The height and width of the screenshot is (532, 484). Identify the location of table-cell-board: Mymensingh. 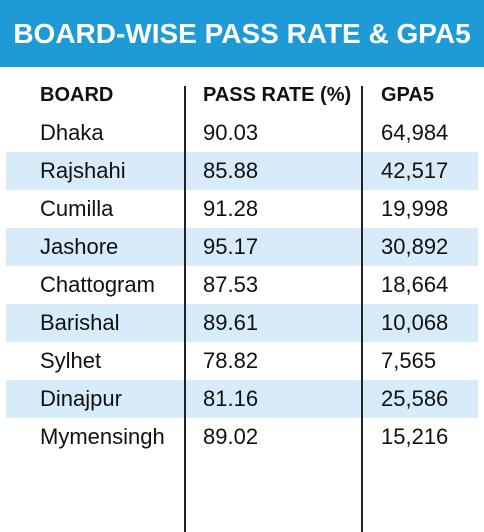
(102, 436).